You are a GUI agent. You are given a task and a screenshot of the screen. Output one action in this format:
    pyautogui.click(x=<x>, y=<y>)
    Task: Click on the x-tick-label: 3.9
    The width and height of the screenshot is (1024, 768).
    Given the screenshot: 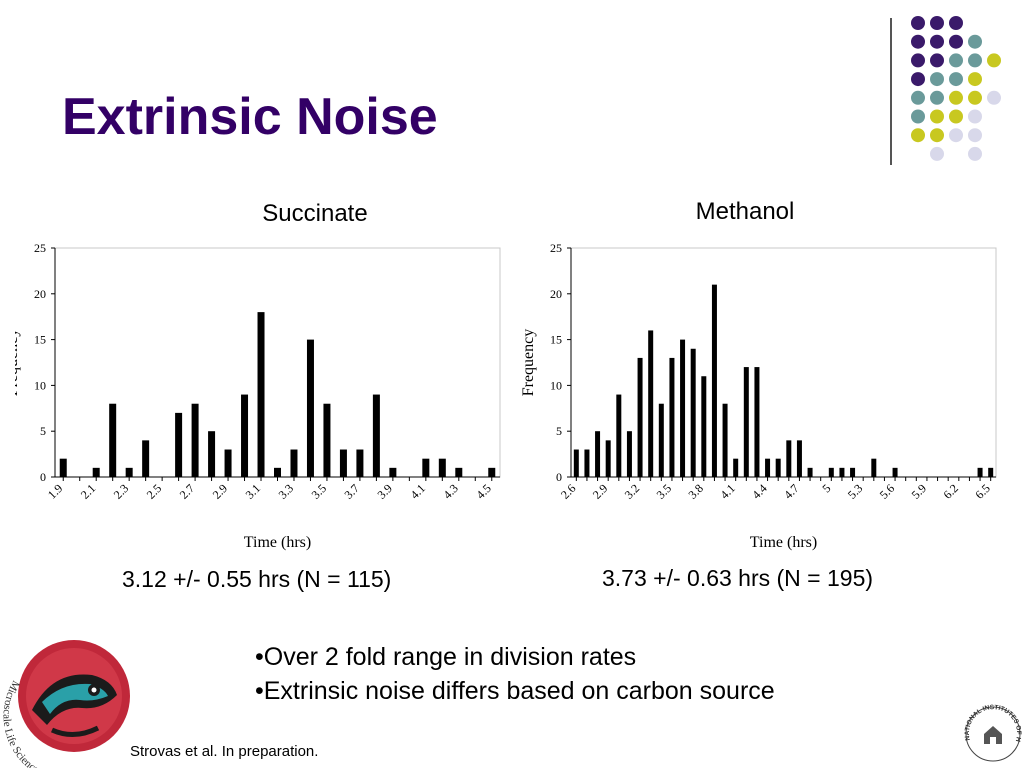 What is the action you would take?
    pyautogui.click(x=384, y=491)
    